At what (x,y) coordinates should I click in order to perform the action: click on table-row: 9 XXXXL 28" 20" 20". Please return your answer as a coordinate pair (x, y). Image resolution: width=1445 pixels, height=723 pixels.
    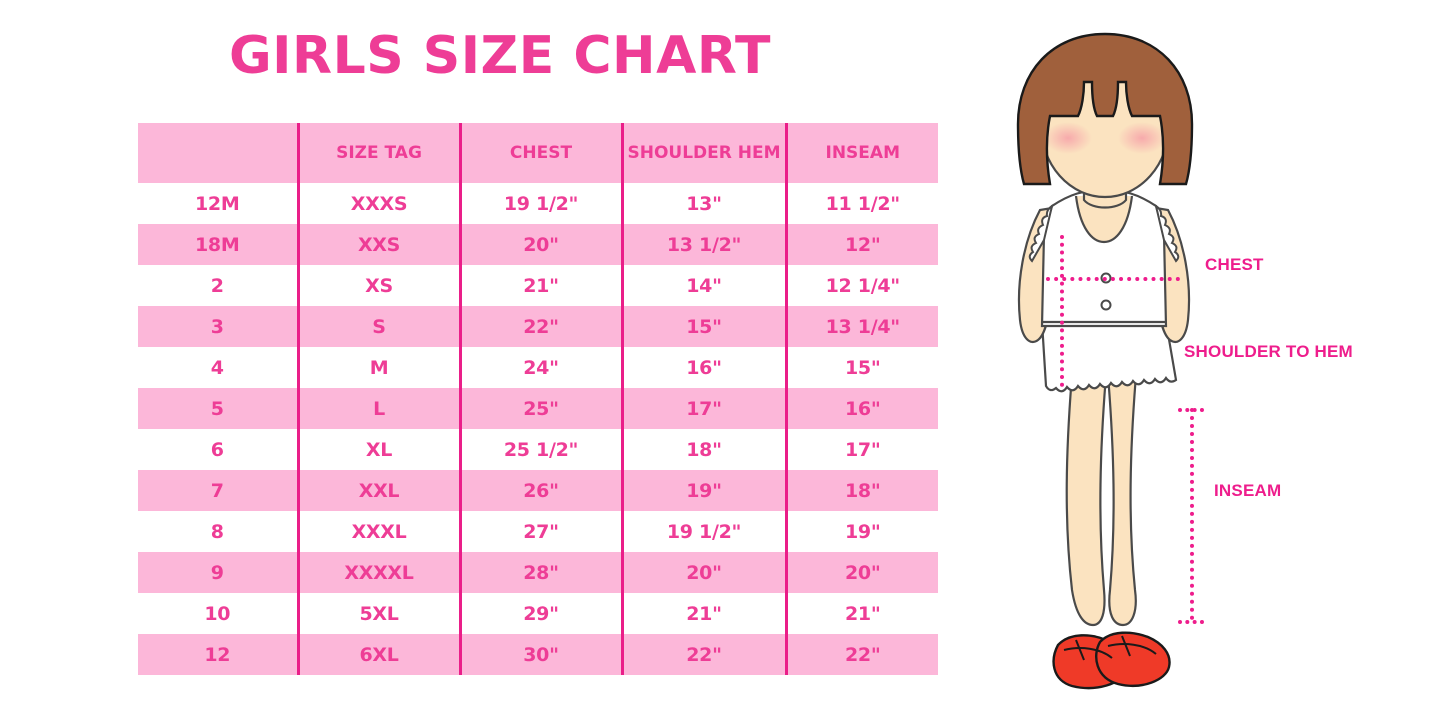
    Looking at the image, I should click on (538, 572).